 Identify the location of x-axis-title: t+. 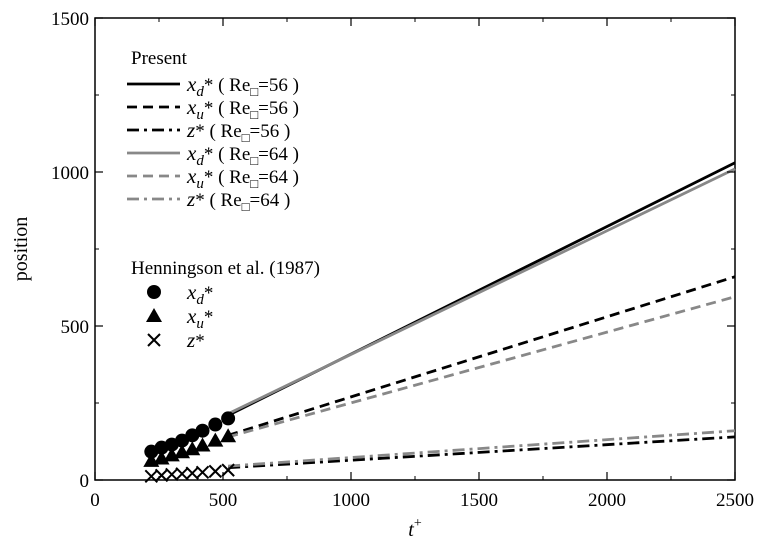
(415, 528).